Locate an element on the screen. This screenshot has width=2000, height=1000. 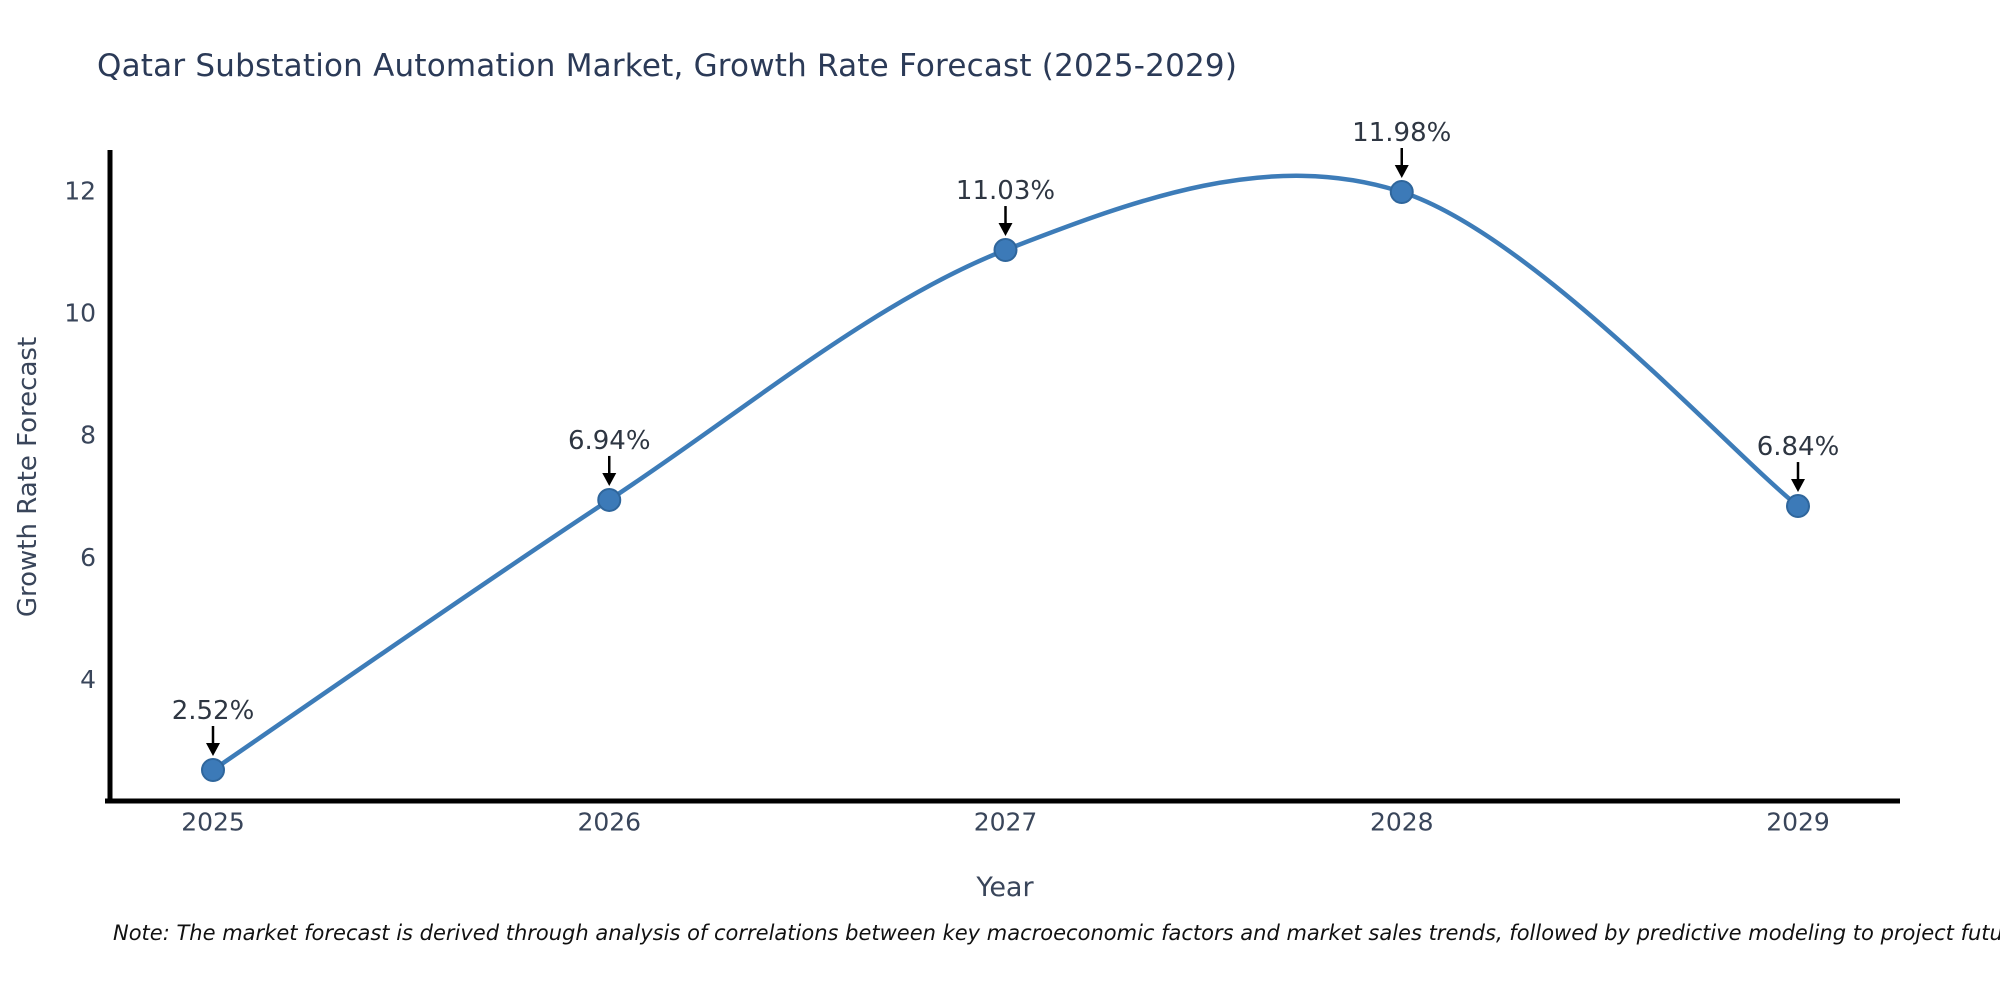
y-axis-title: Growth Rate Forecast is located at coordinates (28, 477).